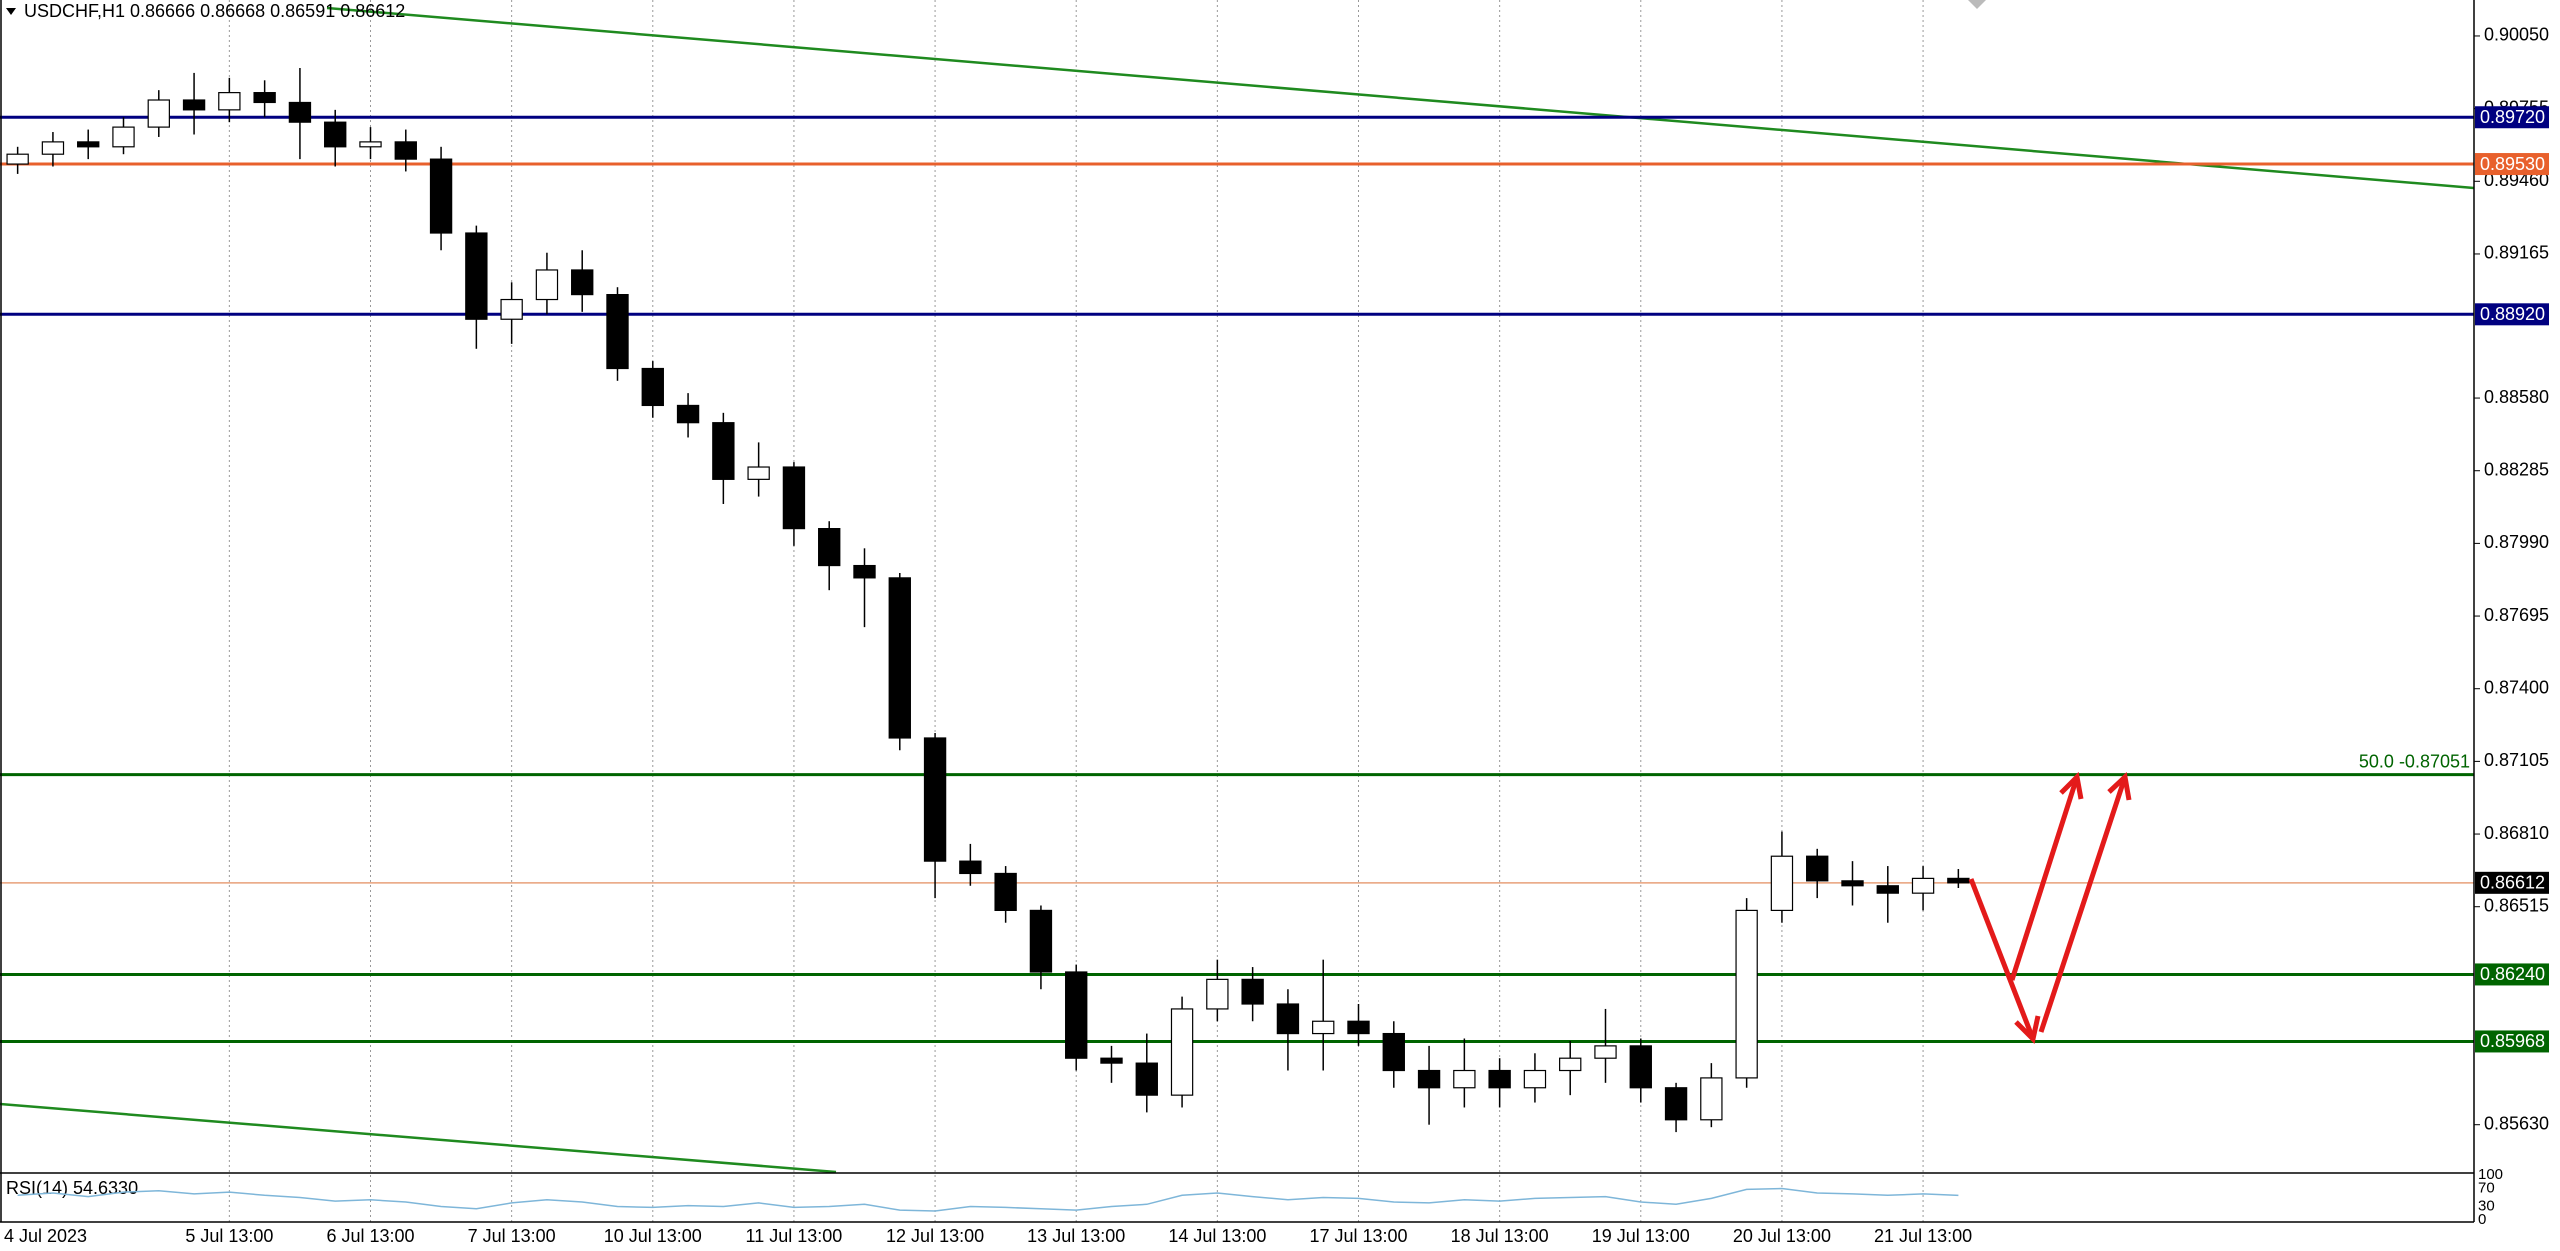 This screenshot has height=1251, width=2560. What do you see at coordinates (2516, 905) in the screenshot?
I see `y-tick-label: 0.86515` at bounding box center [2516, 905].